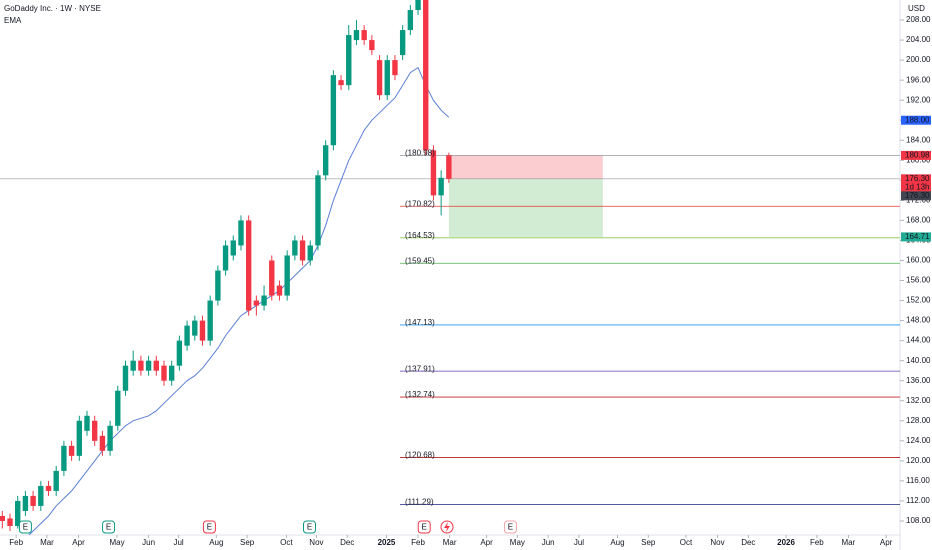  Describe the element at coordinates (918, 99) in the screenshot. I see `y-tick-label: 192.00` at that location.